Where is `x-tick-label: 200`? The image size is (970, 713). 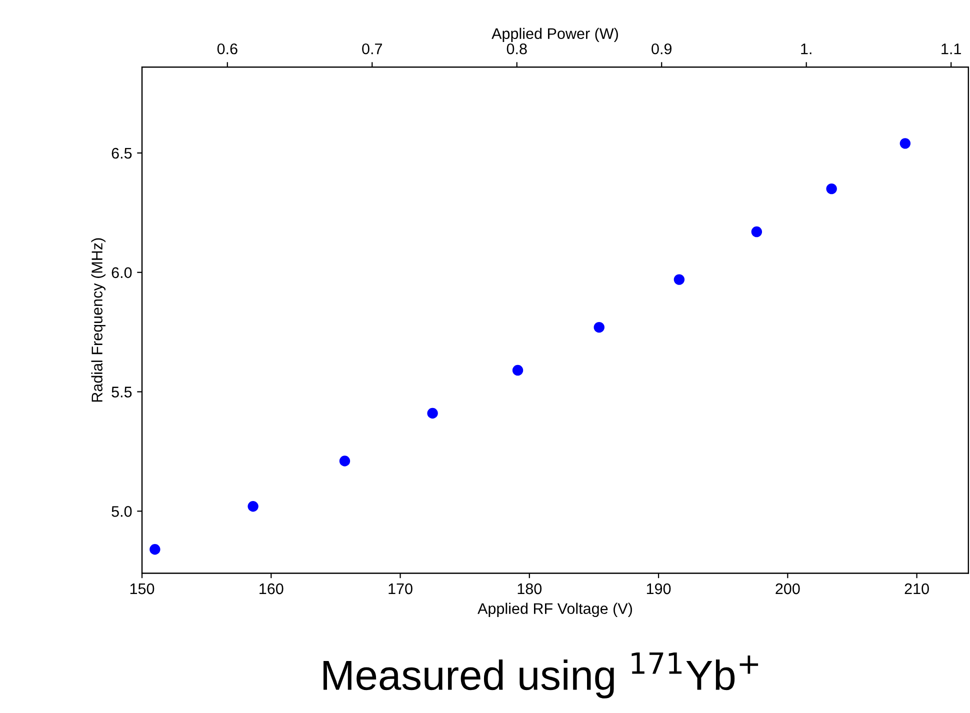
x-tick-label: 200 is located at coordinates (788, 588).